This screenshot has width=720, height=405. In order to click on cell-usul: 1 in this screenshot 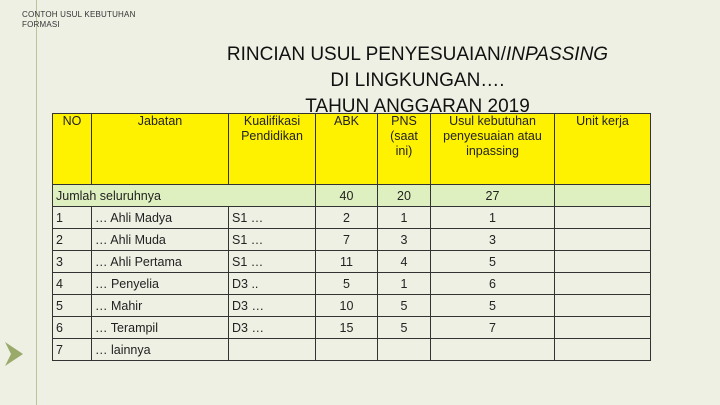, I will do `click(492, 217)`.